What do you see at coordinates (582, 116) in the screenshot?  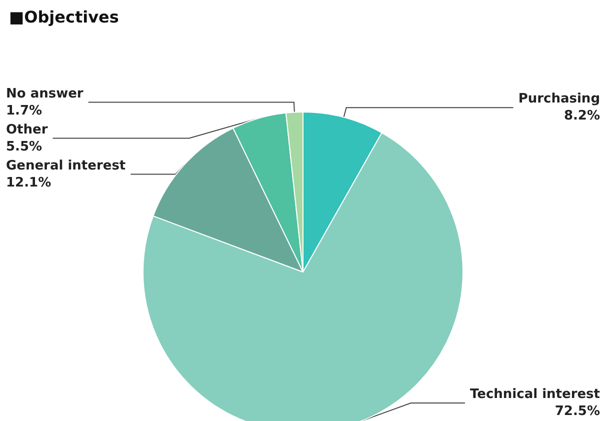 I see `data-label: 8.2%` at bounding box center [582, 116].